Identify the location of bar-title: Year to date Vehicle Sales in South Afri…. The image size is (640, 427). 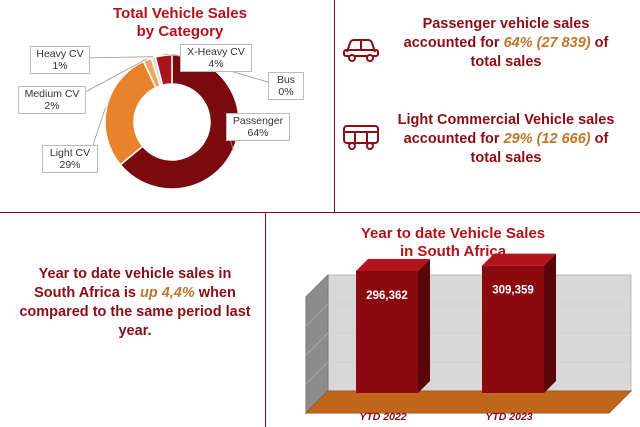
(453, 243).